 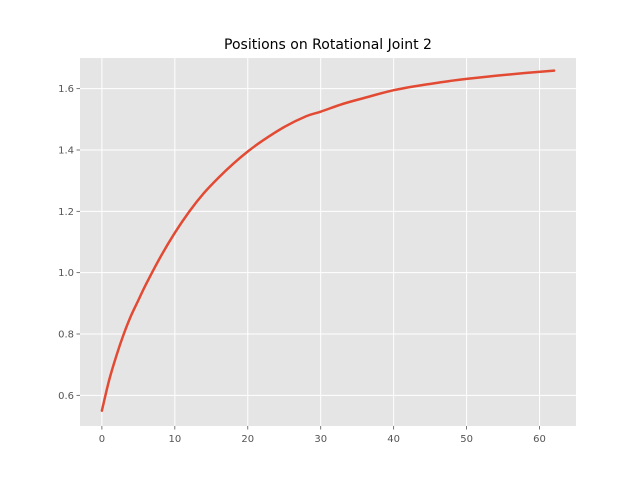 What do you see at coordinates (539, 439) in the screenshot?
I see `x-tick-label: 60` at bounding box center [539, 439].